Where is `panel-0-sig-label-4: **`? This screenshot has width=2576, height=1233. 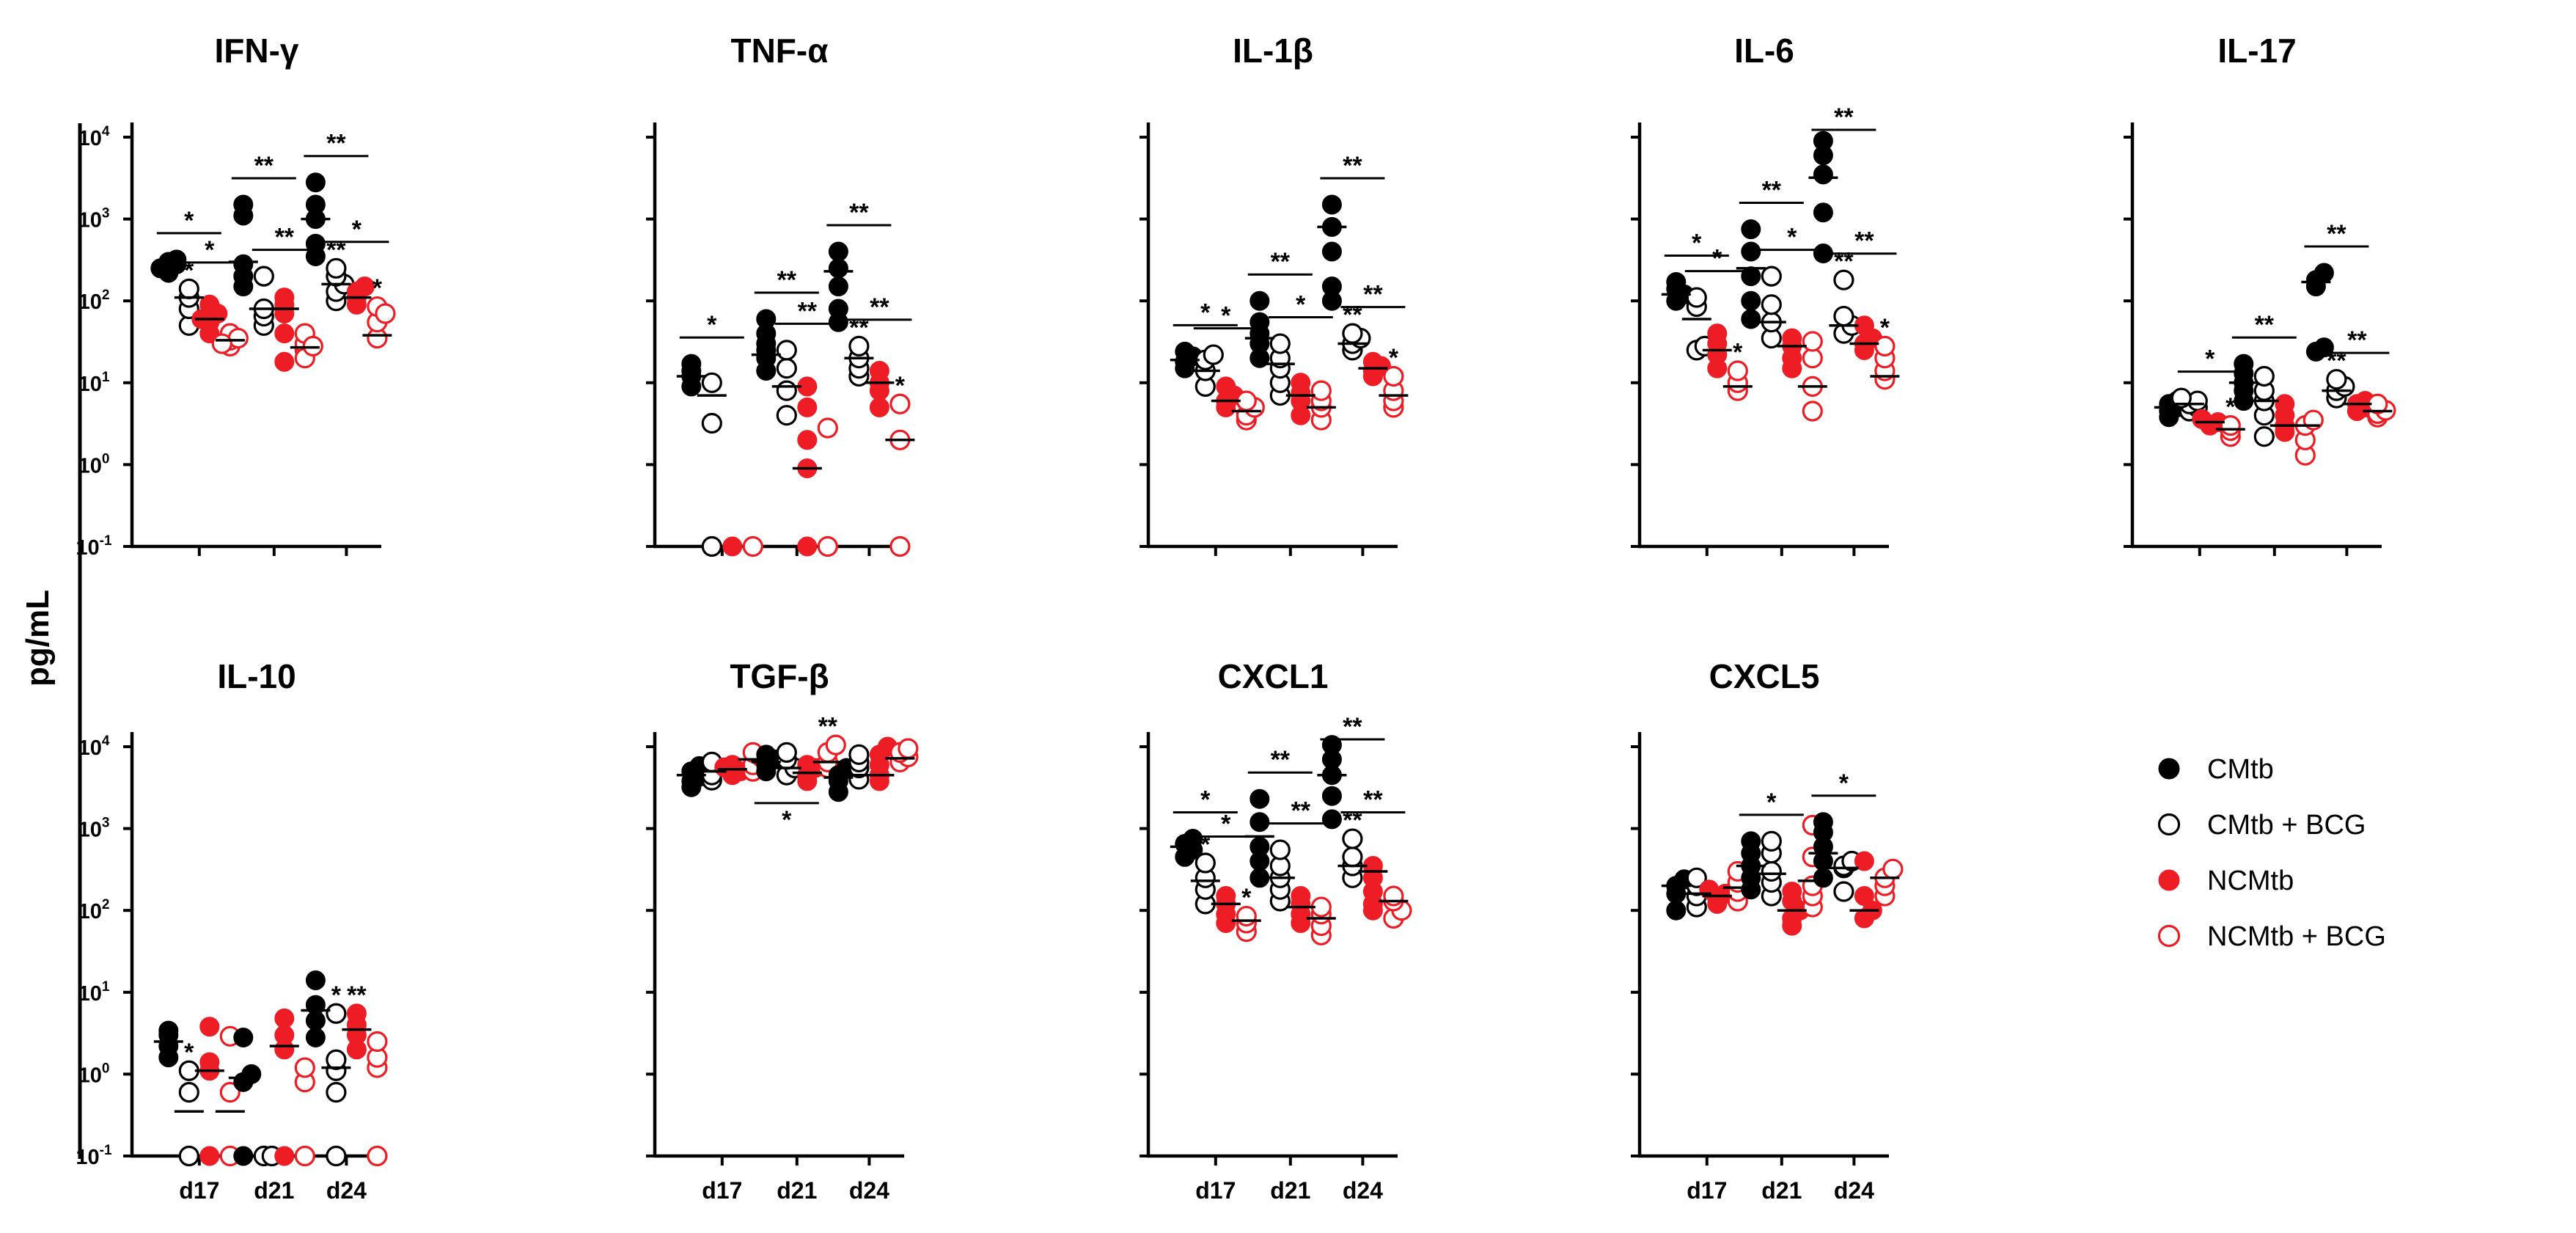
panel-0-sig-label-4: ** is located at coordinates (285, 238).